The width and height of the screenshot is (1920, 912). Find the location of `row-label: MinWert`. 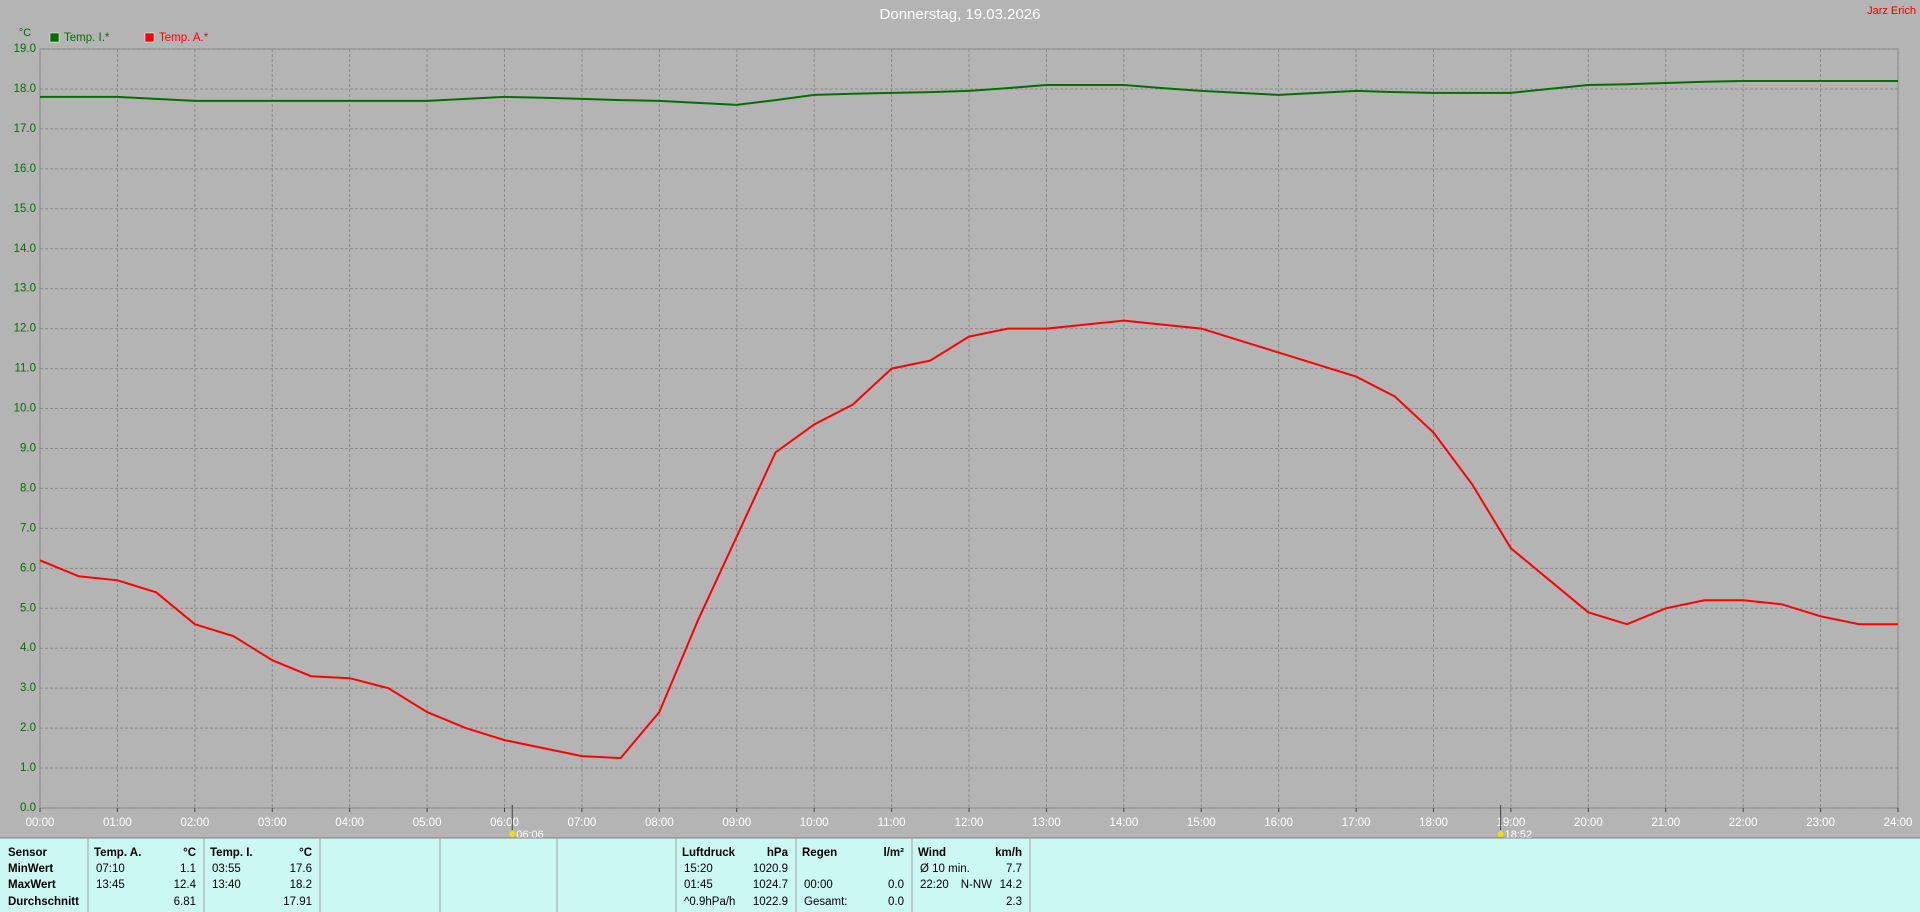

row-label: MinWert is located at coordinates (30, 869).